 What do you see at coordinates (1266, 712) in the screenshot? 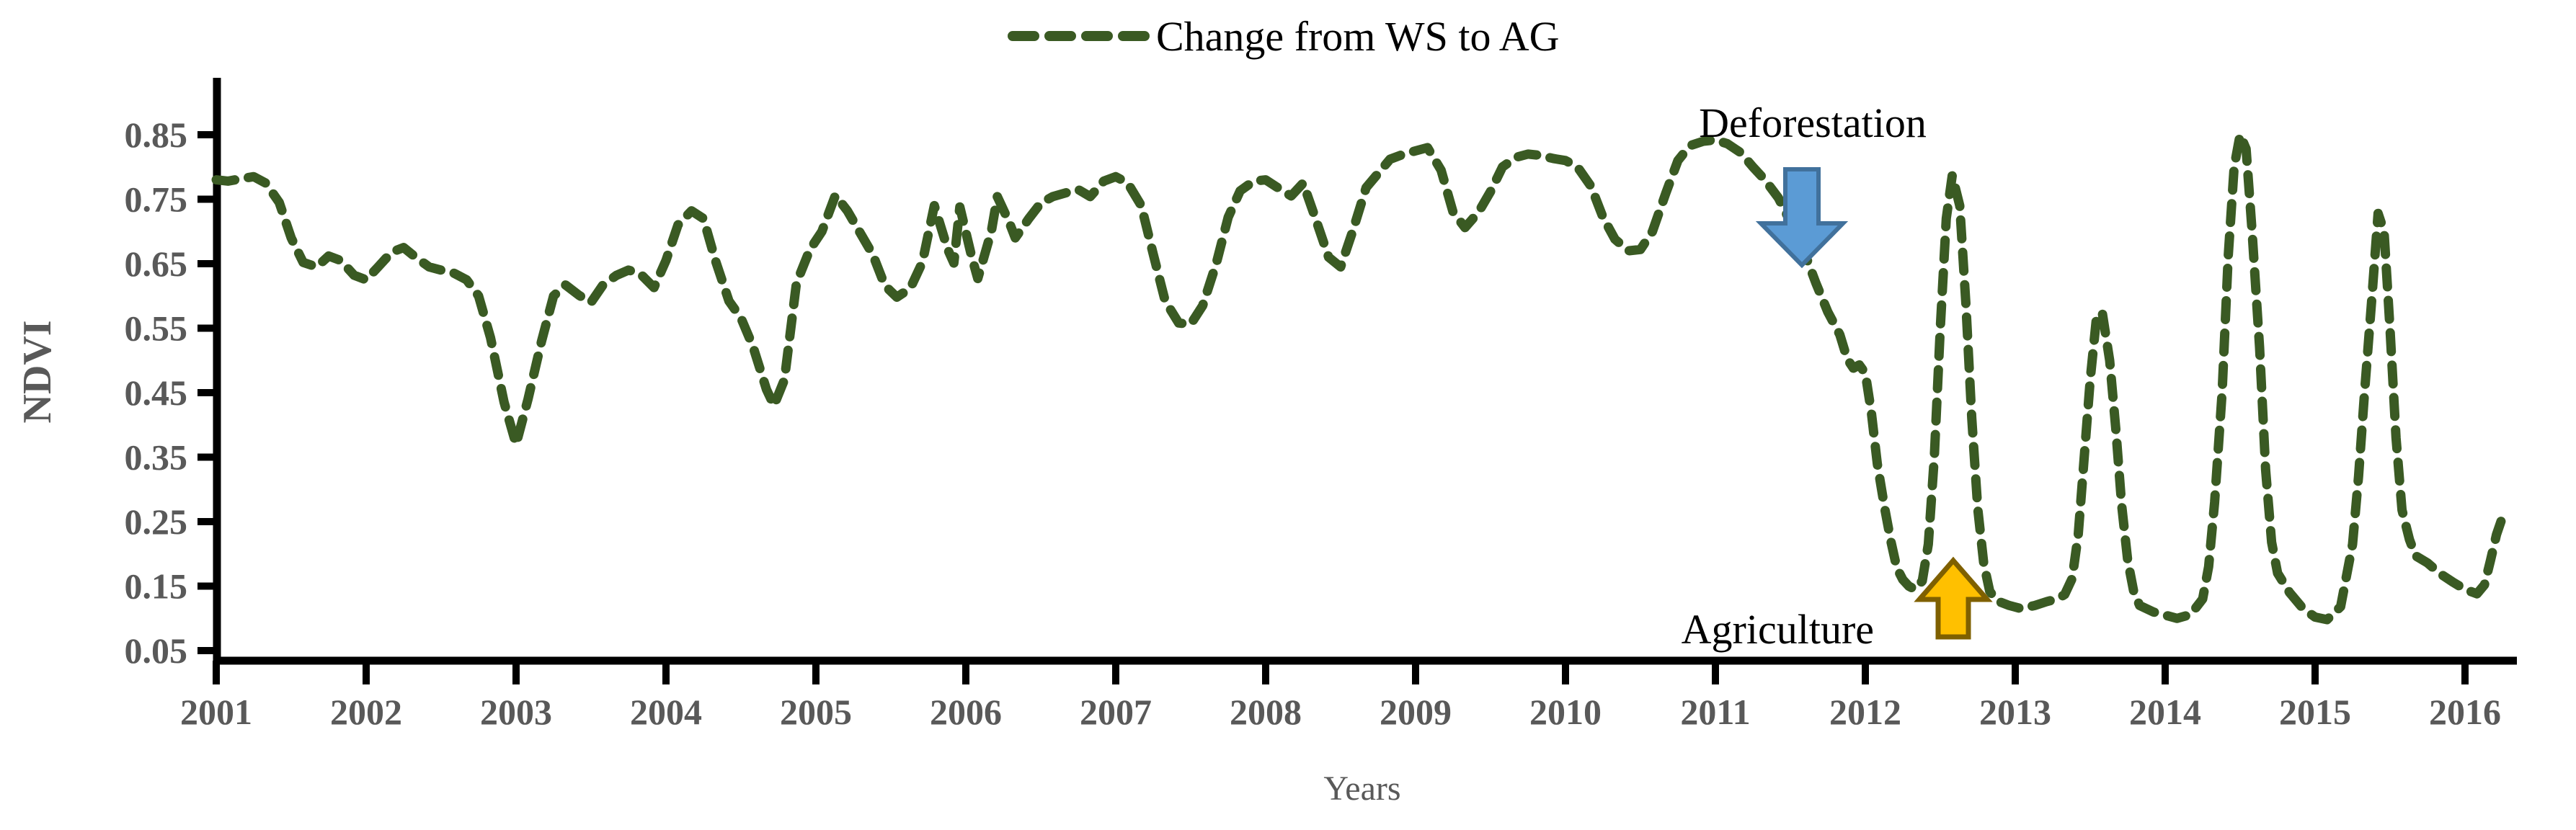
I see `x-tick-label: 2008` at bounding box center [1266, 712].